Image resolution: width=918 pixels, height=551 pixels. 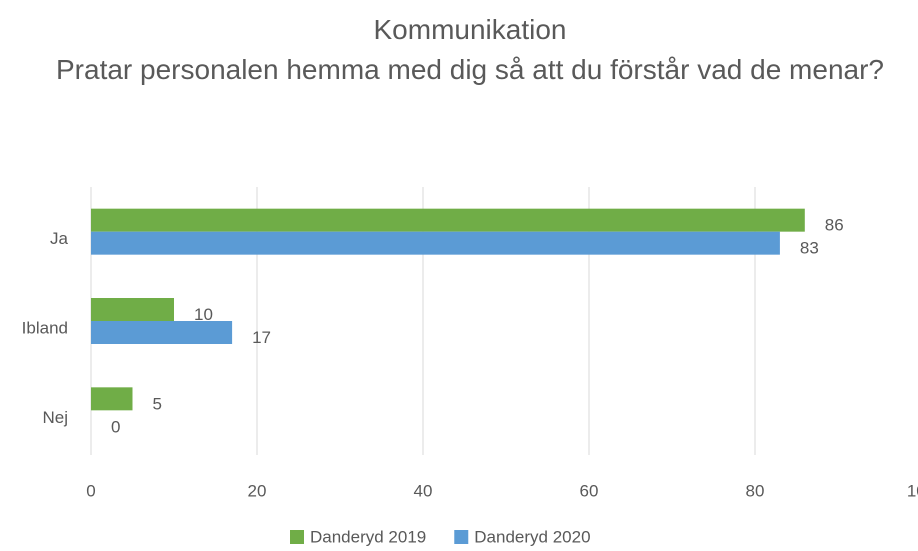 I want to click on x-tick-label: 60, so click(x=589, y=490).